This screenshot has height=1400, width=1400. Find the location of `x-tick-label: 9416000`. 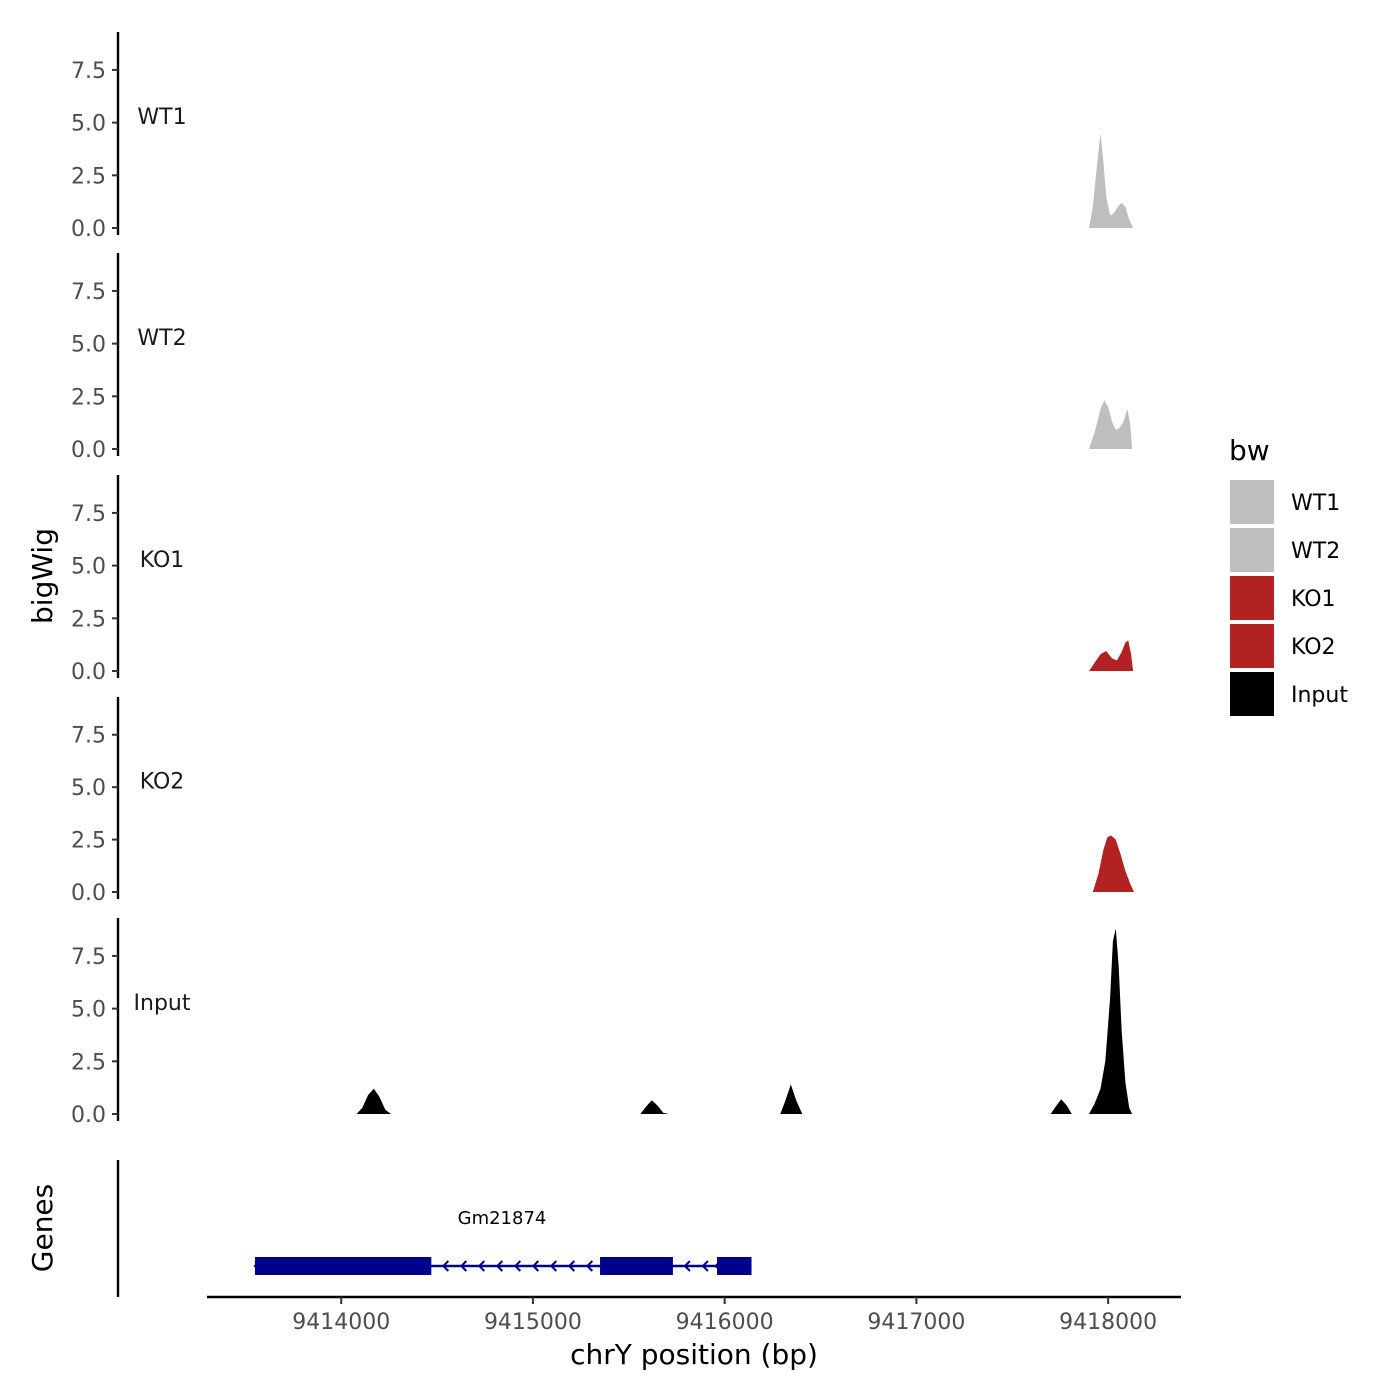

x-tick-label: 9416000 is located at coordinates (725, 1322).